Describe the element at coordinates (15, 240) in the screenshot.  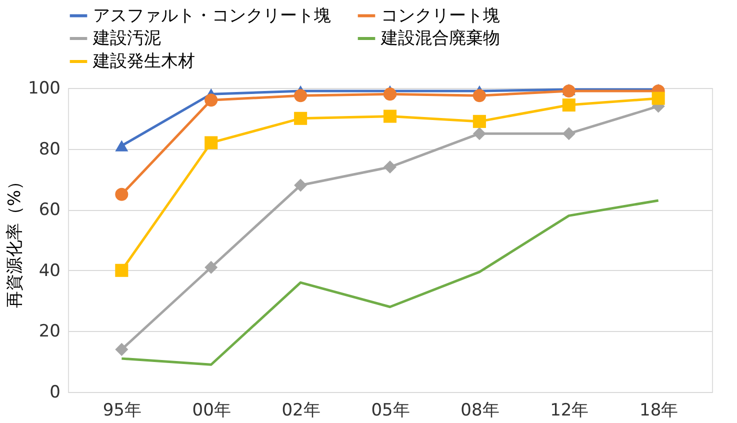
I see `y-axis-title: 再資源化率（%）` at that location.